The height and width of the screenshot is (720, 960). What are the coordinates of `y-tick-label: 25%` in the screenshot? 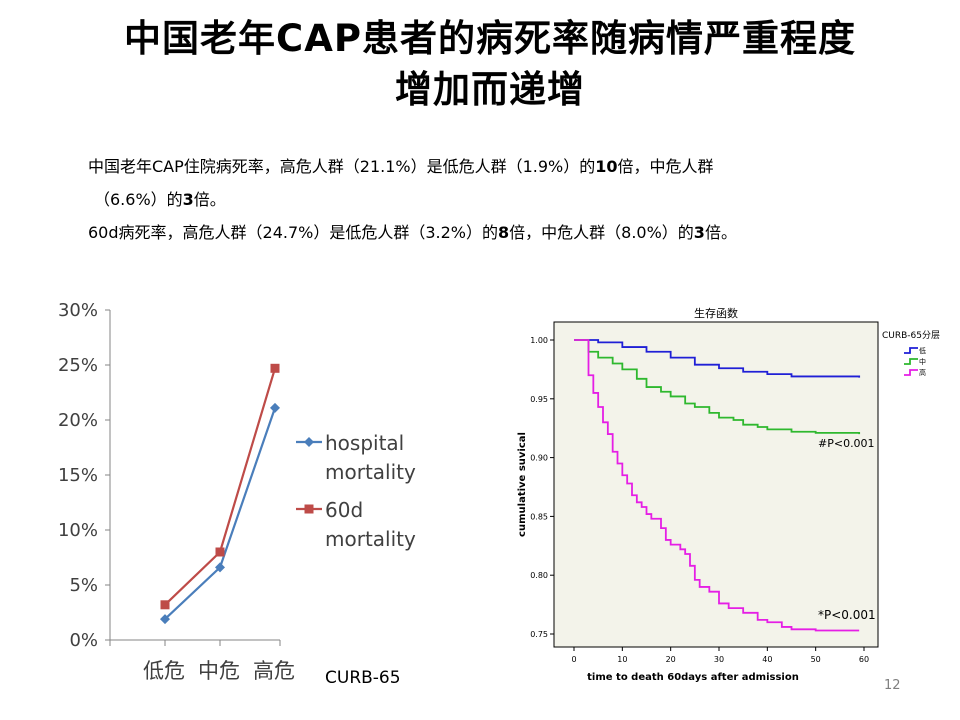 It's located at (78, 365).